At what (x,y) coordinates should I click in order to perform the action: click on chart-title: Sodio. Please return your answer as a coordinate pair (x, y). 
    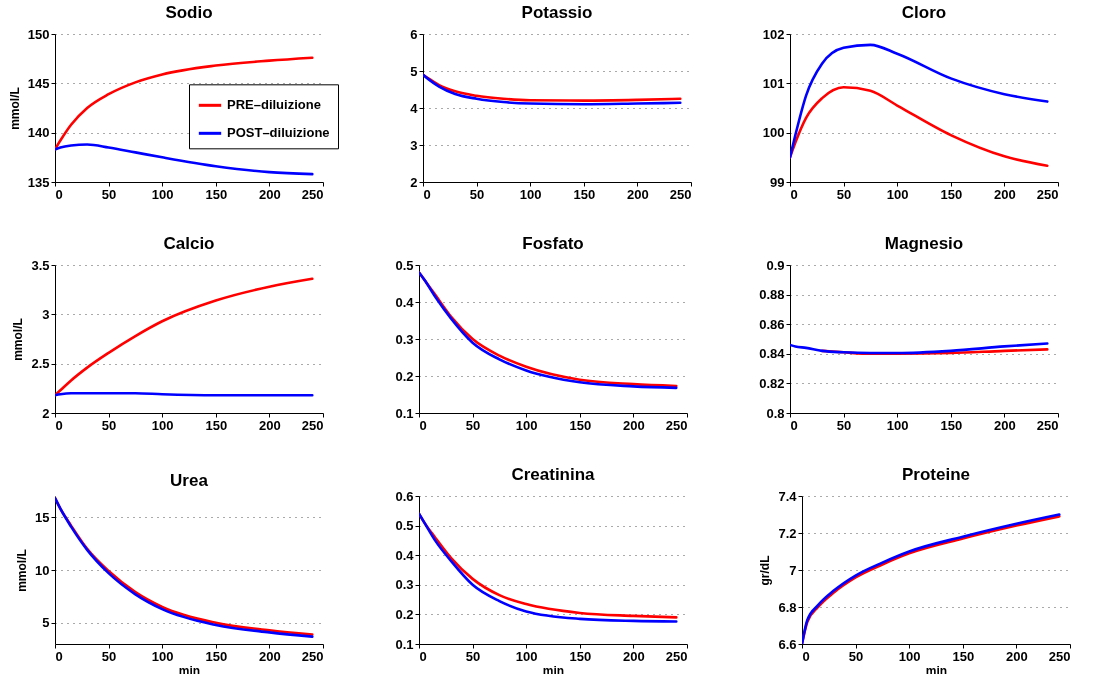
    Looking at the image, I should click on (189, 12).